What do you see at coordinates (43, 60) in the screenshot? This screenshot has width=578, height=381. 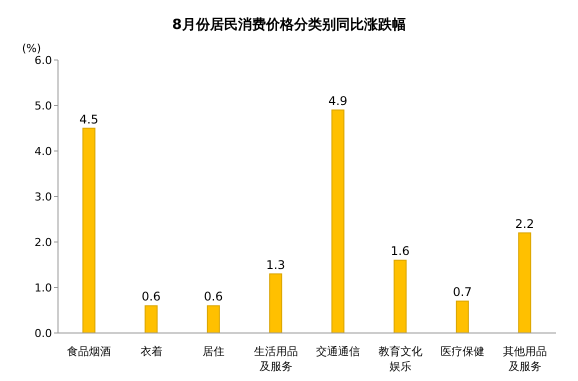 I see `y-tick-label: 6.0` at bounding box center [43, 60].